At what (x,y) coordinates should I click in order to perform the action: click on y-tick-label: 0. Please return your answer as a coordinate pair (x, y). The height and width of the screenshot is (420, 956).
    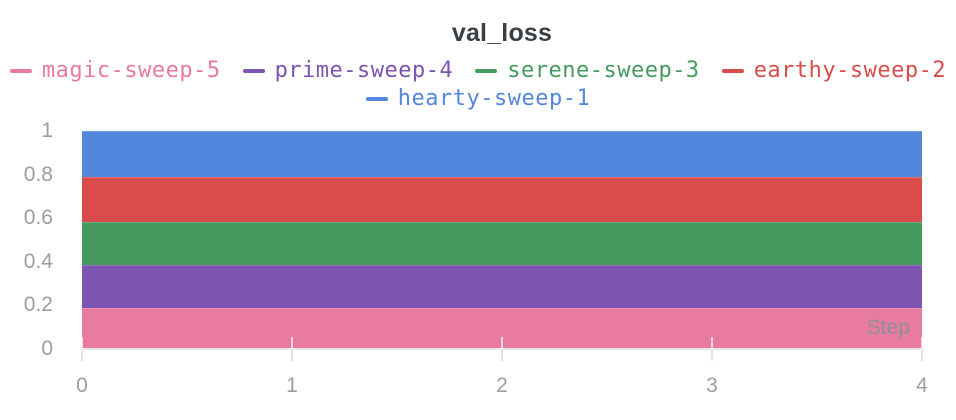
    Looking at the image, I should click on (47, 348).